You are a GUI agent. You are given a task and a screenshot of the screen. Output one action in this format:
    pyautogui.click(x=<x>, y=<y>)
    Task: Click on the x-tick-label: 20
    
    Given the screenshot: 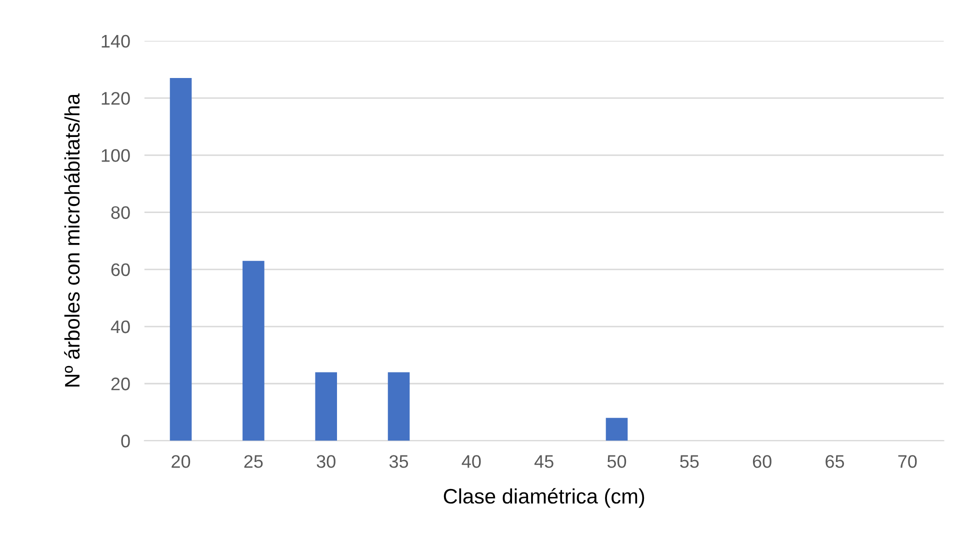 What is the action you would take?
    pyautogui.click(x=181, y=461)
    